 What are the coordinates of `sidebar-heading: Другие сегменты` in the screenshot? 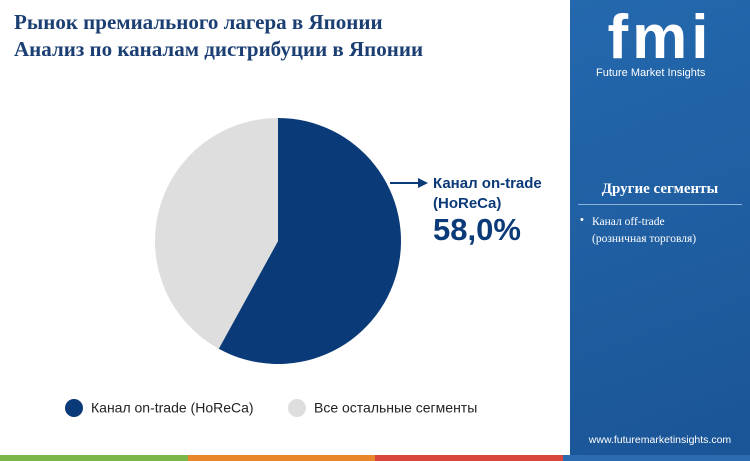 It's located at (660, 189).